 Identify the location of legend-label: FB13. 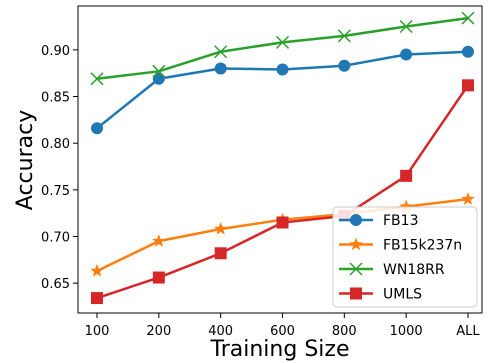
(400, 221).